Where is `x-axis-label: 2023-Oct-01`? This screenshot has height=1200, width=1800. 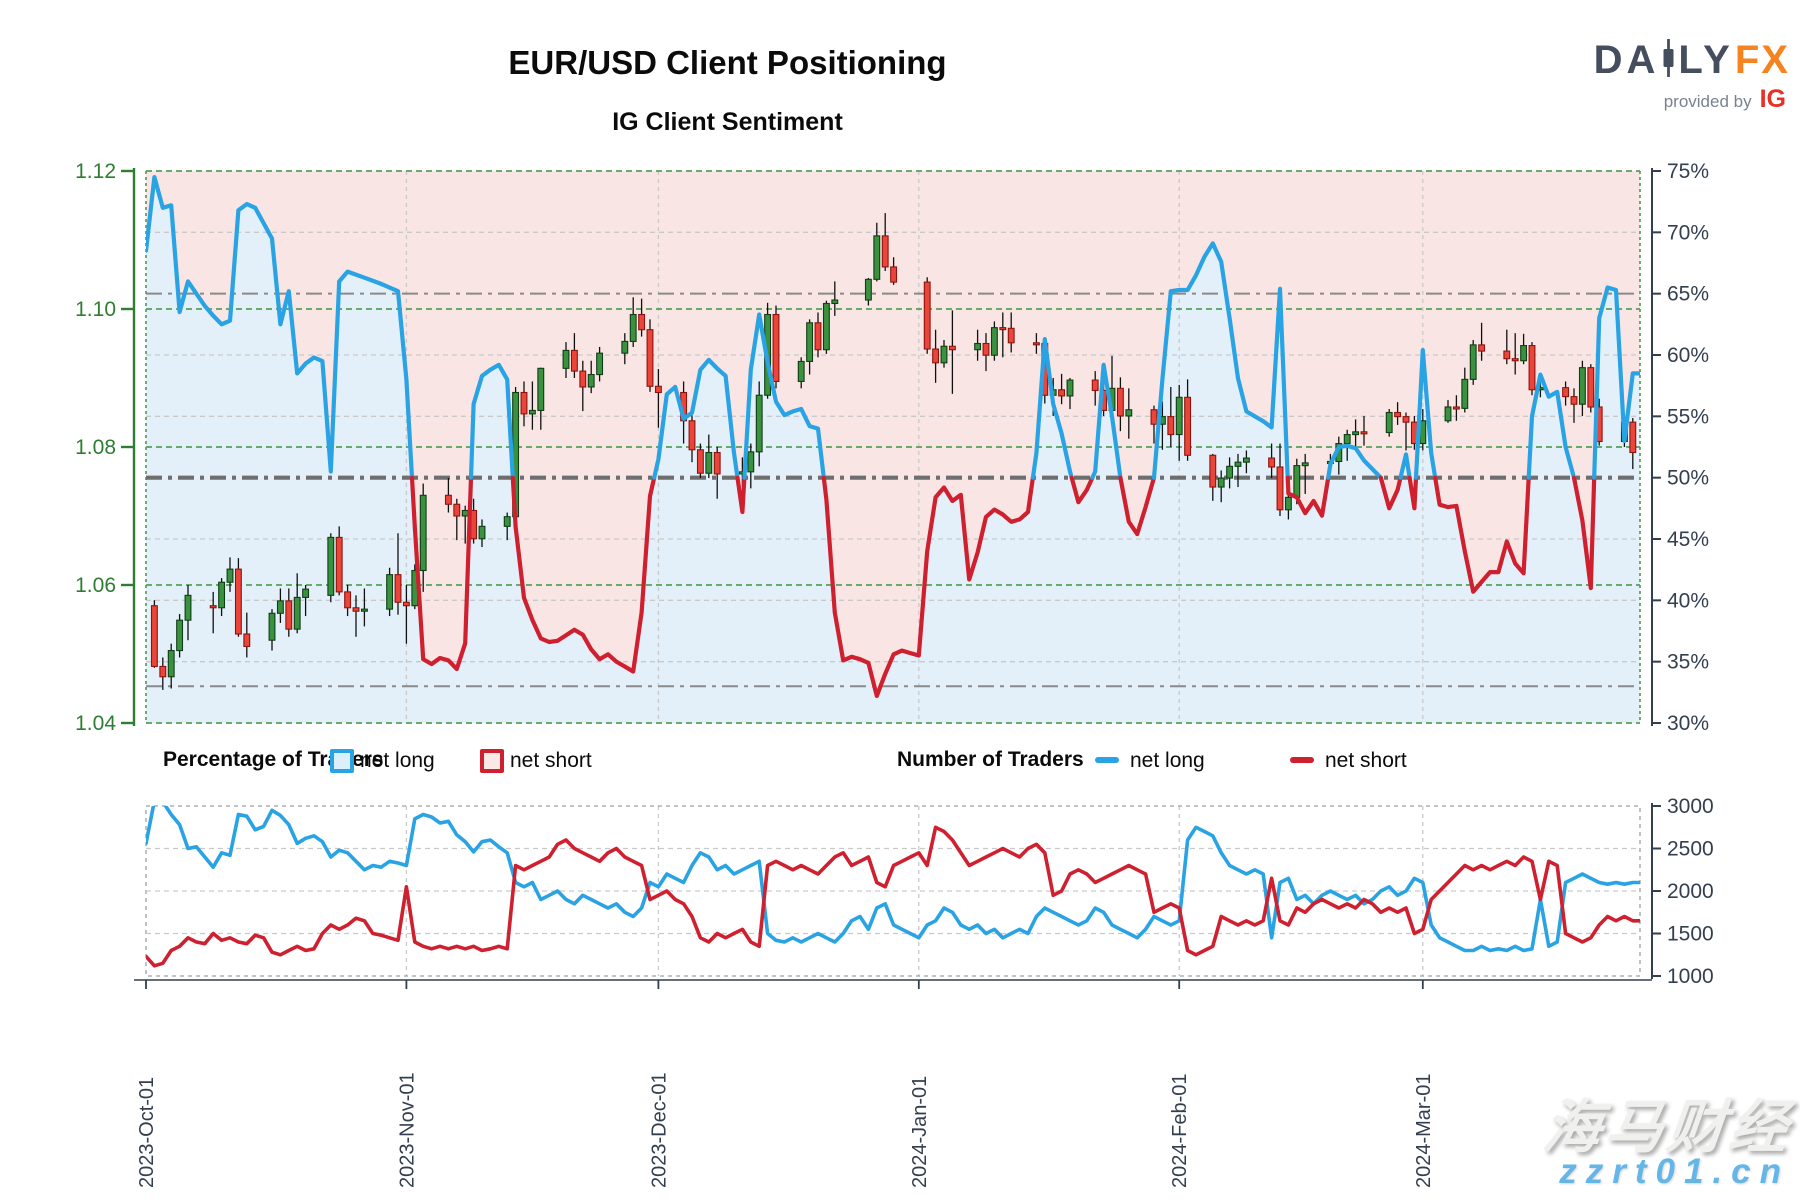
x-axis-label: 2023-Oct-01 is located at coordinates (147, 1132).